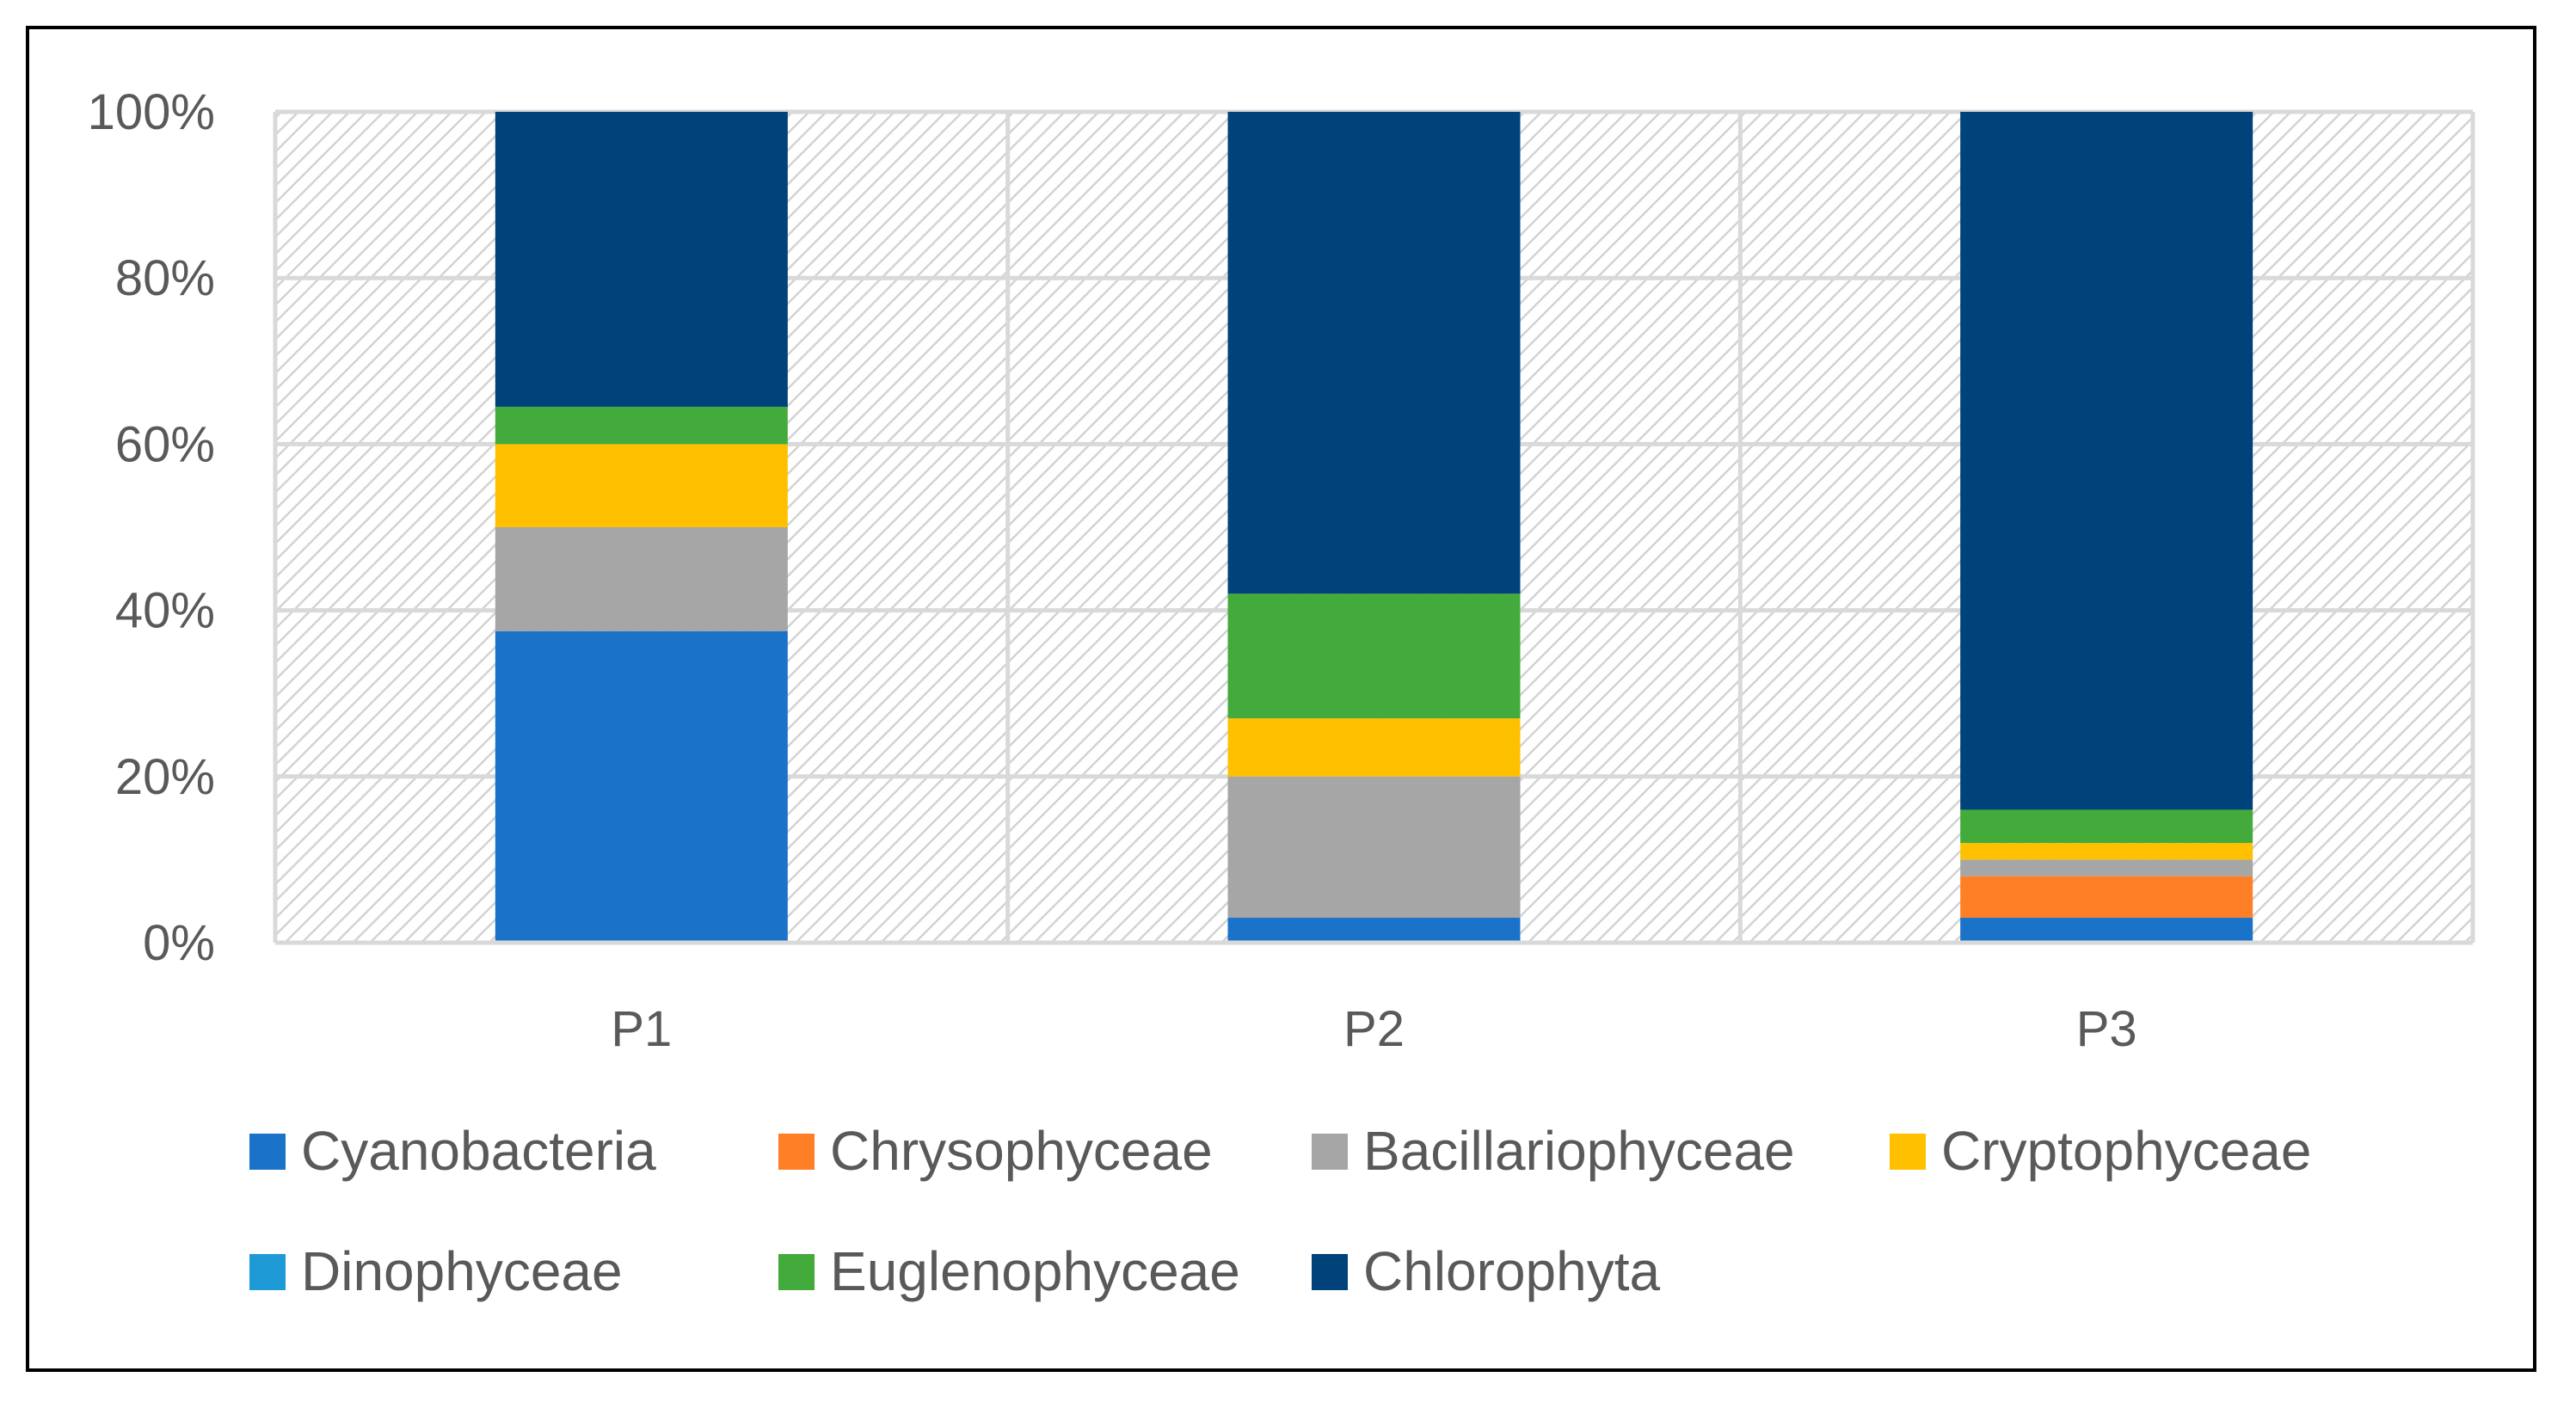 This screenshot has height=1408, width=2576. Describe the element at coordinates (1512, 1271) in the screenshot. I see `legend-label-chlorophyta: Chlorophyta` at that location.